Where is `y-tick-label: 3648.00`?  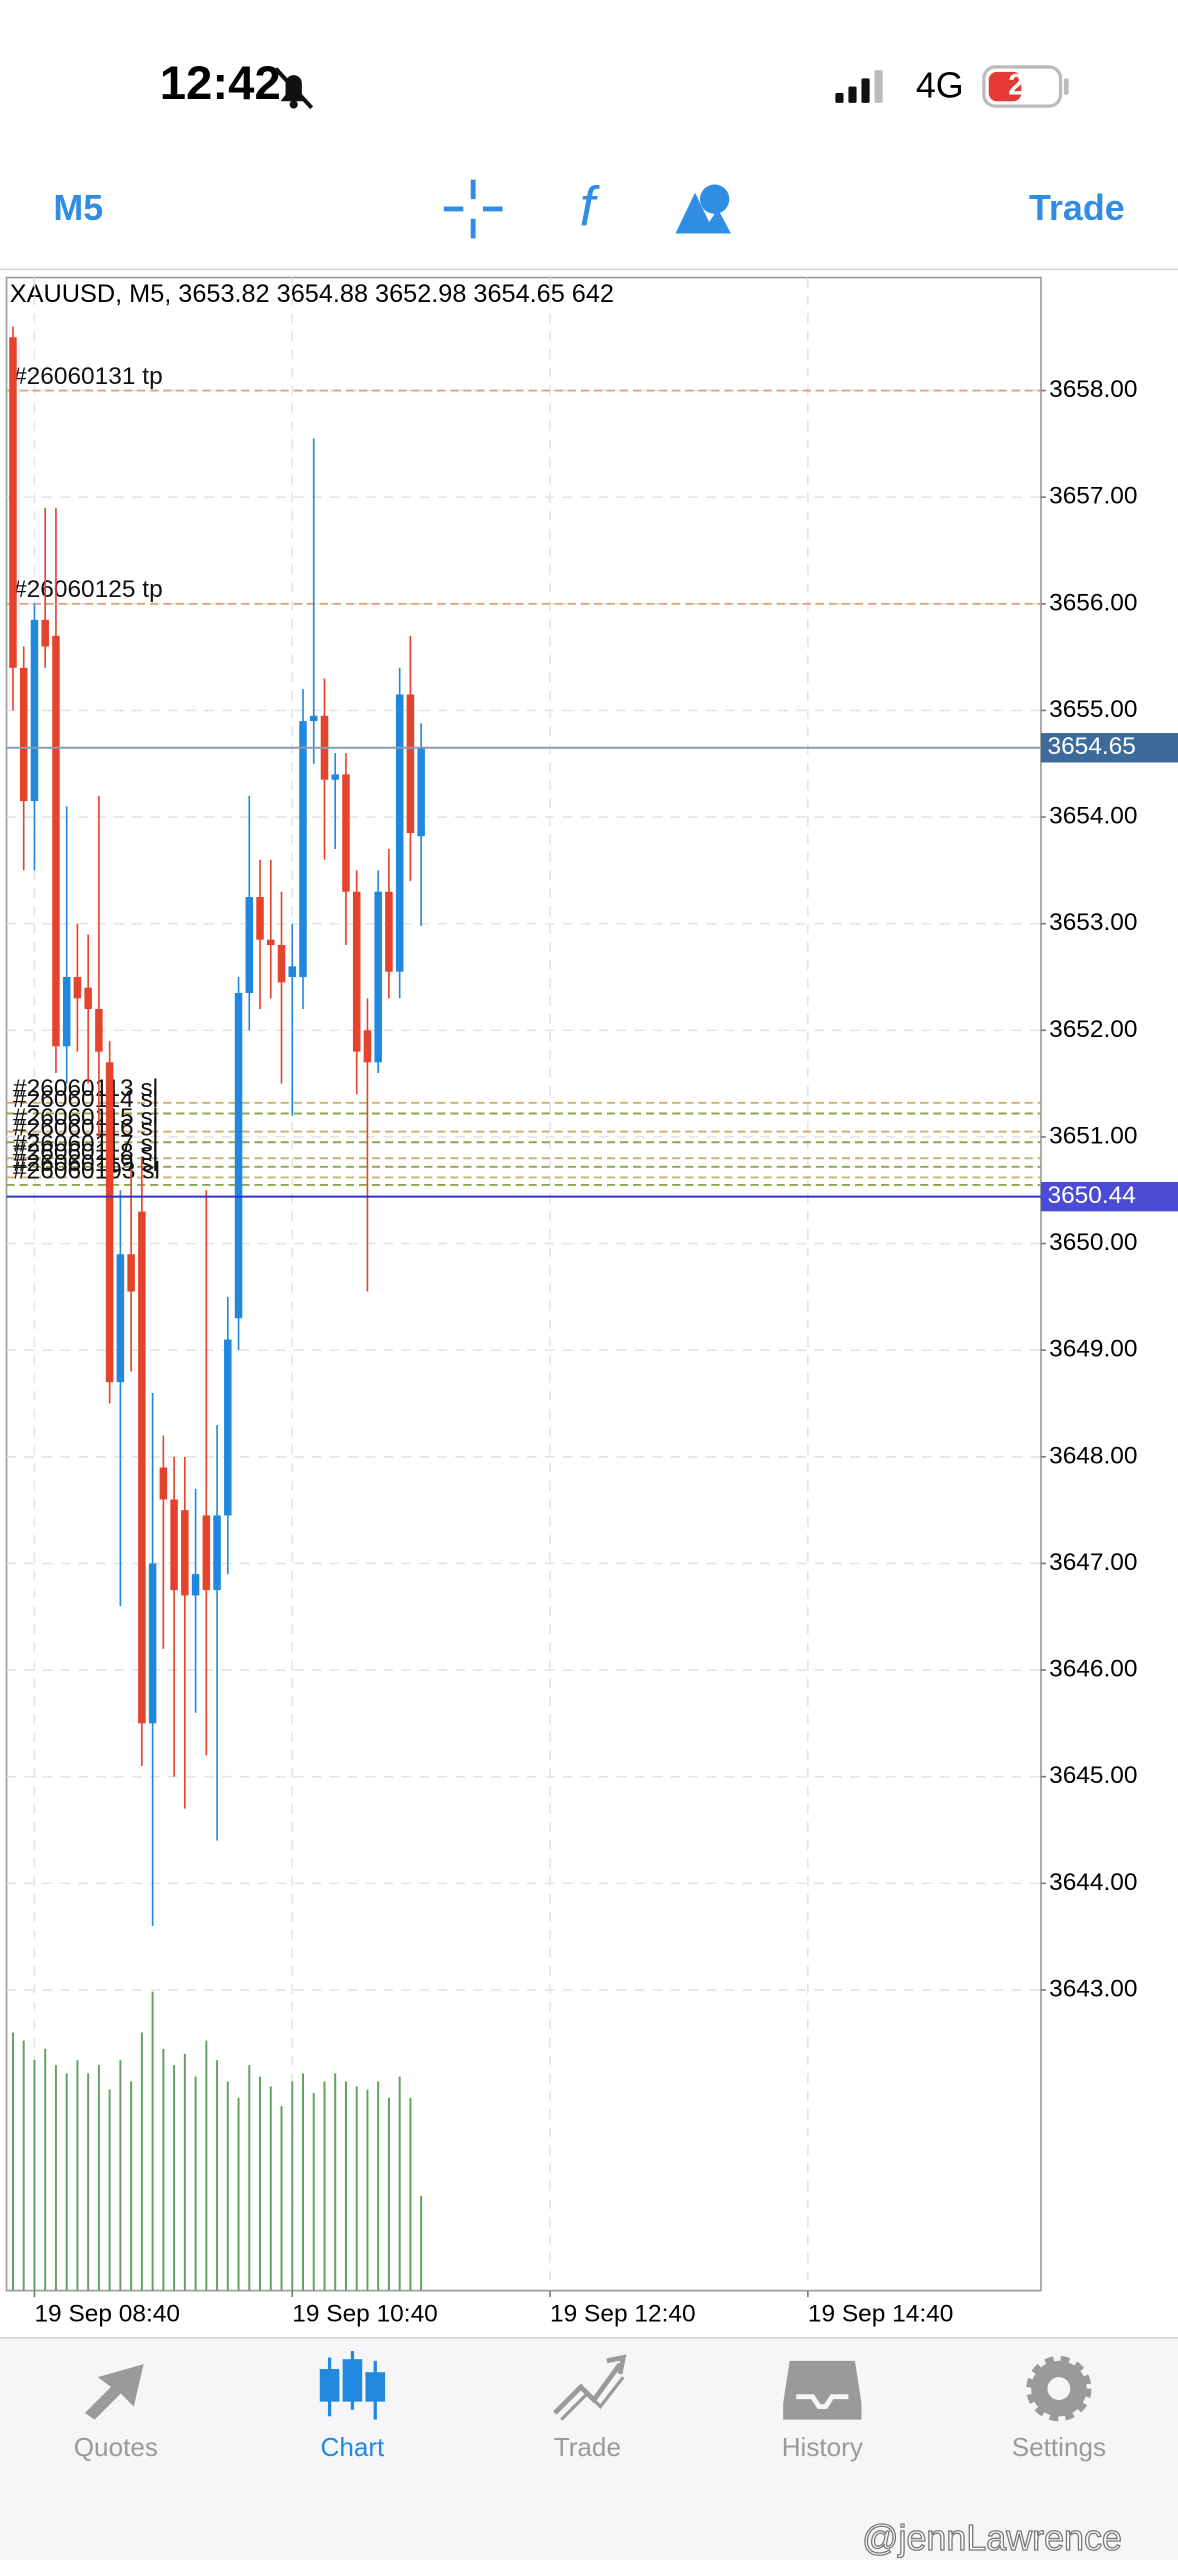 y-tick-label: 3648.00 is located at coordinates (1093, 1455).